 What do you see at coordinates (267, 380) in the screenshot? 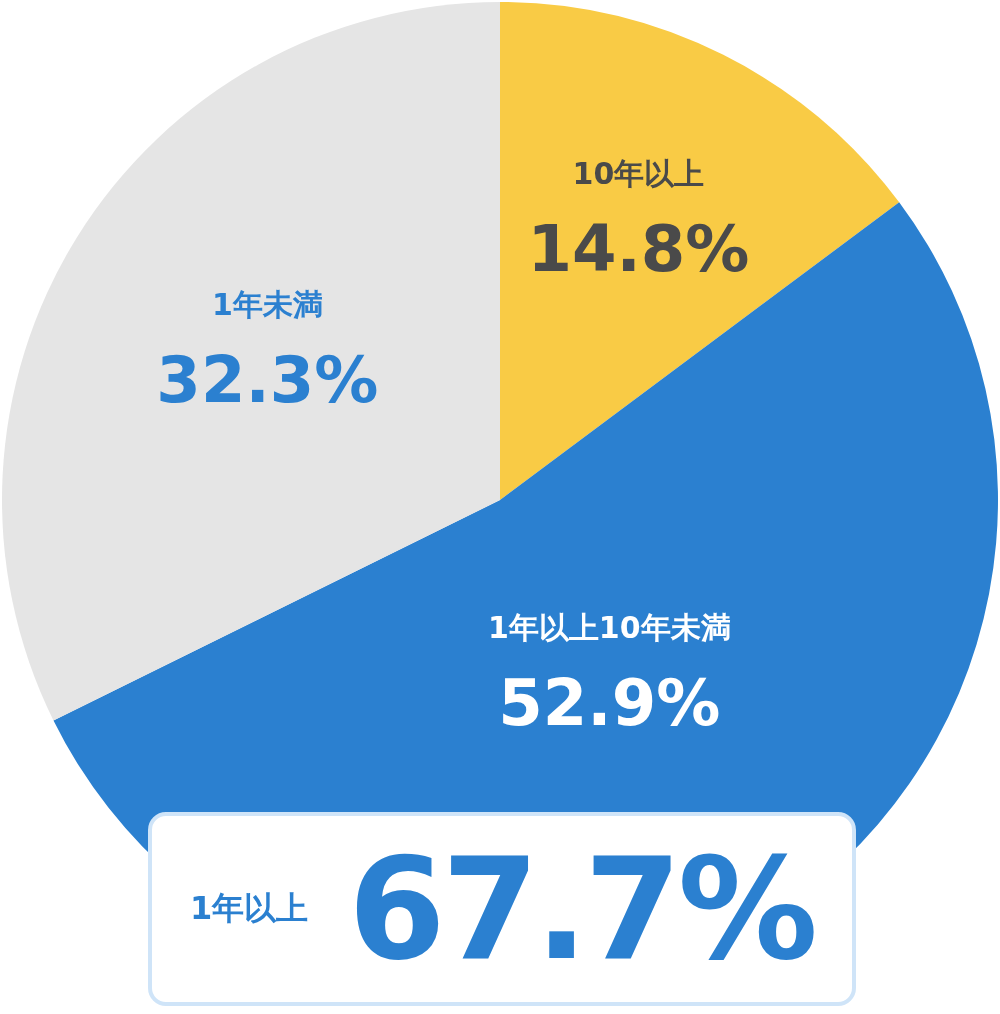
I see `data-label: 32.3%` at bounding box center [267, 380].